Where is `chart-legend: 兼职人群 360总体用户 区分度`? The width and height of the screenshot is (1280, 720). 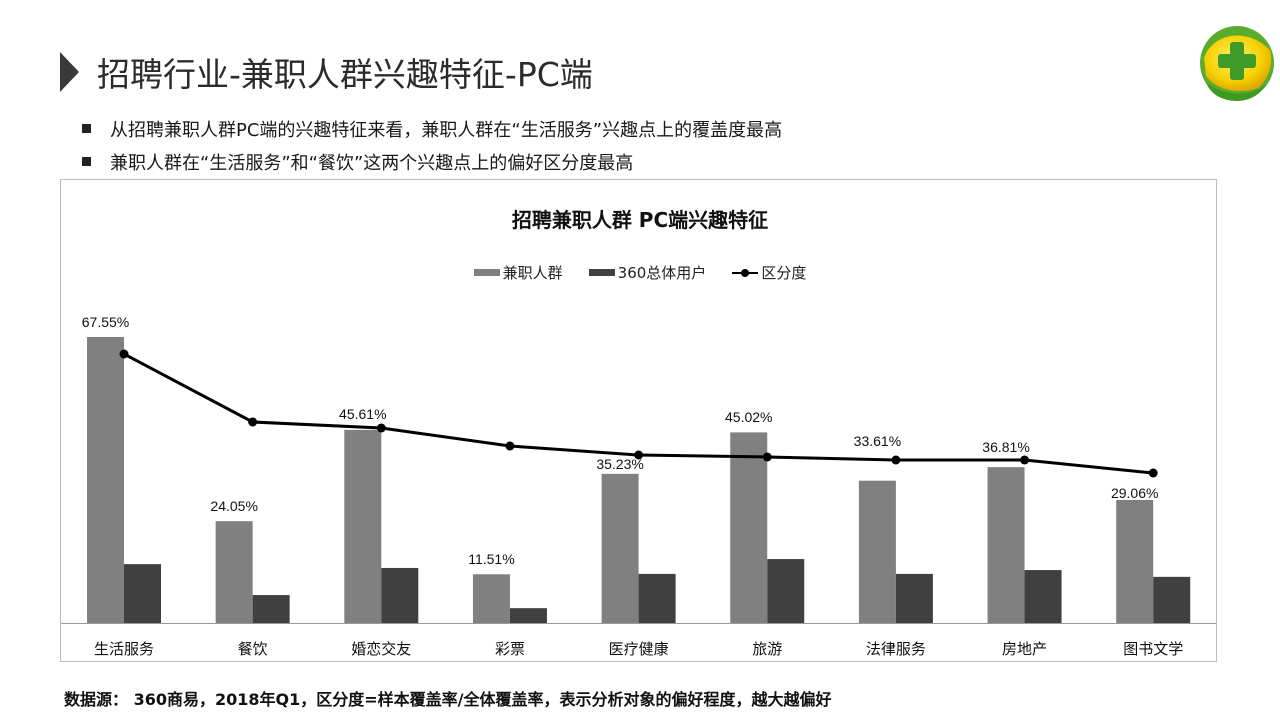 chart-legend: 兼职人群 360总体用户 区分度 is located at coordinates (640, 272).